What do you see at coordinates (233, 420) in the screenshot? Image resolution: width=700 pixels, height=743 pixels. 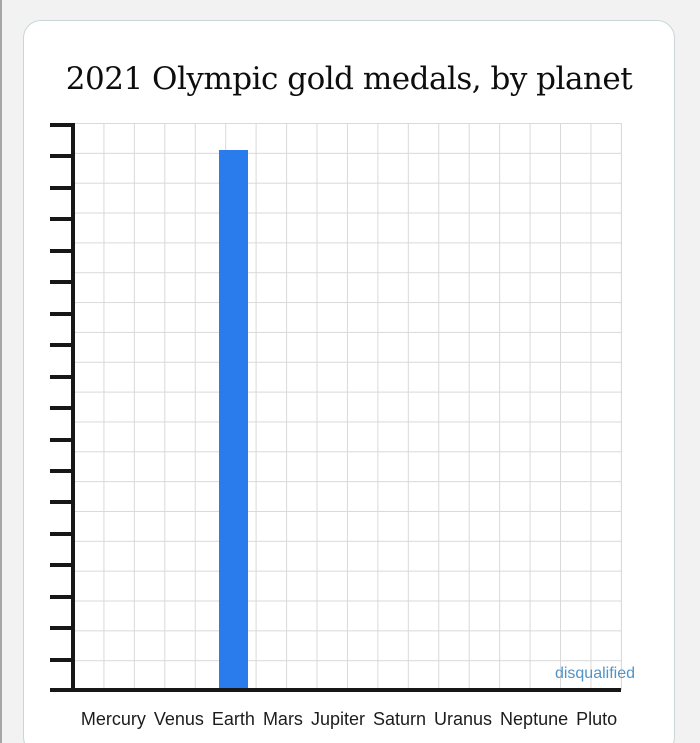 I see `bar-earth` at bounding box center [233, 420].